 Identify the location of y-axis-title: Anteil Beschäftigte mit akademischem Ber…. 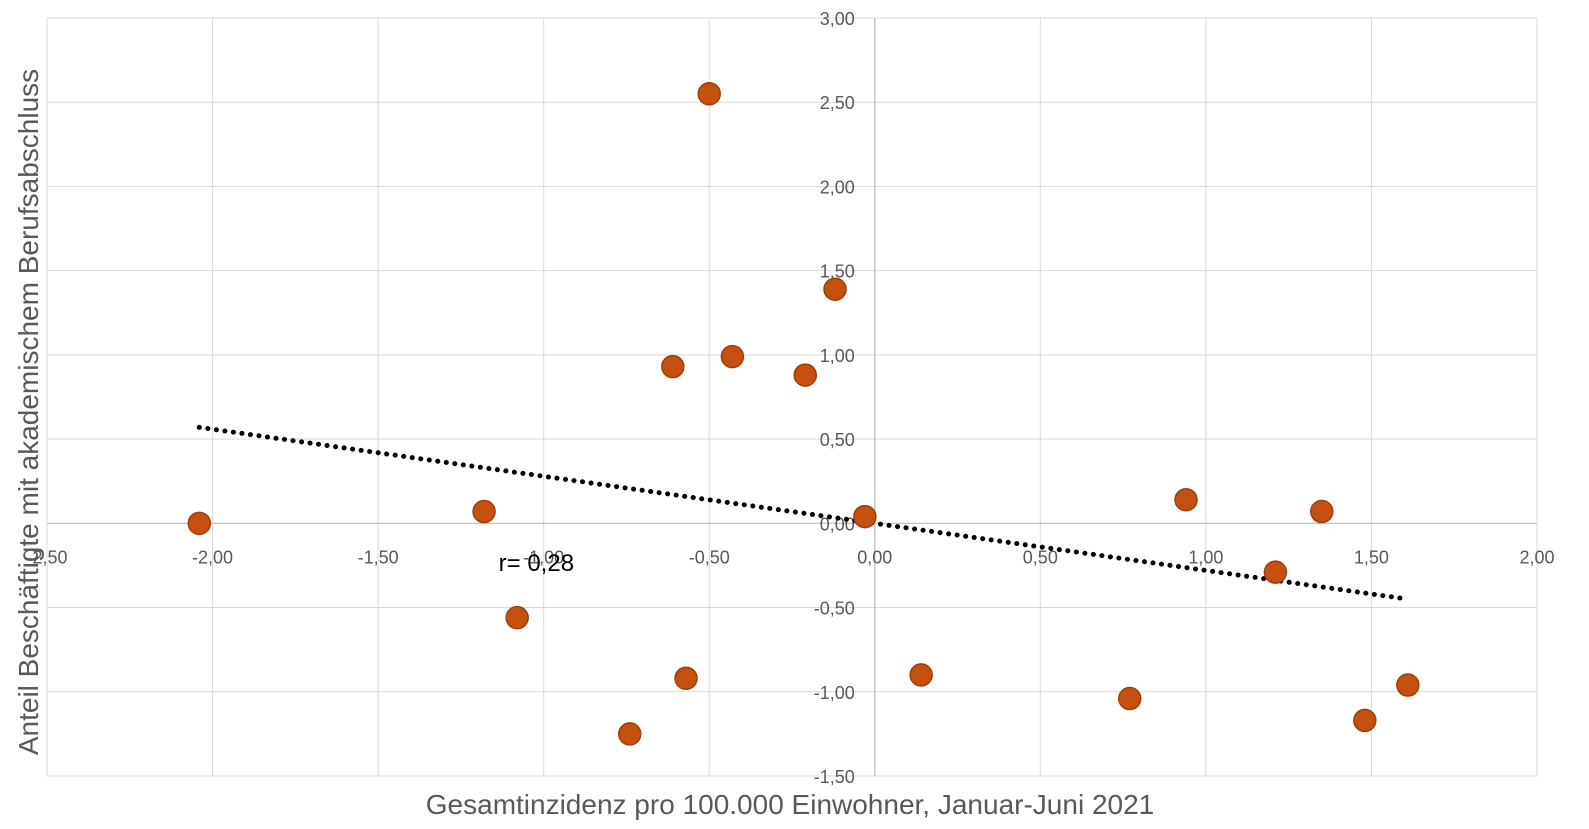
(28, 412).